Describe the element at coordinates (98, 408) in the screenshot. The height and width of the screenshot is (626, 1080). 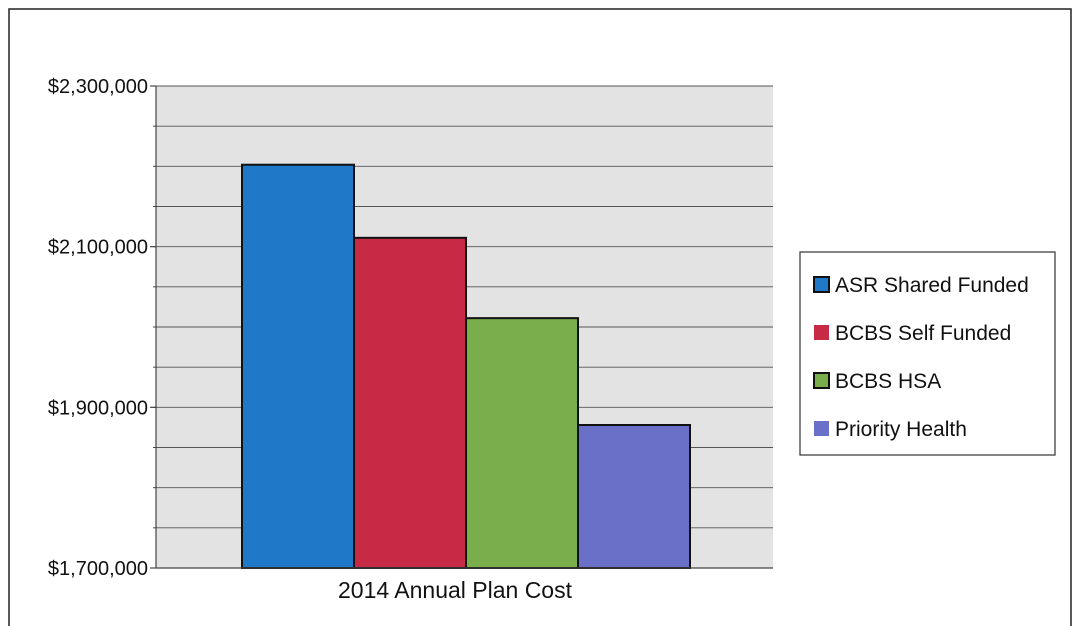
I see `y-tick-label: $1,900,000` at that location.